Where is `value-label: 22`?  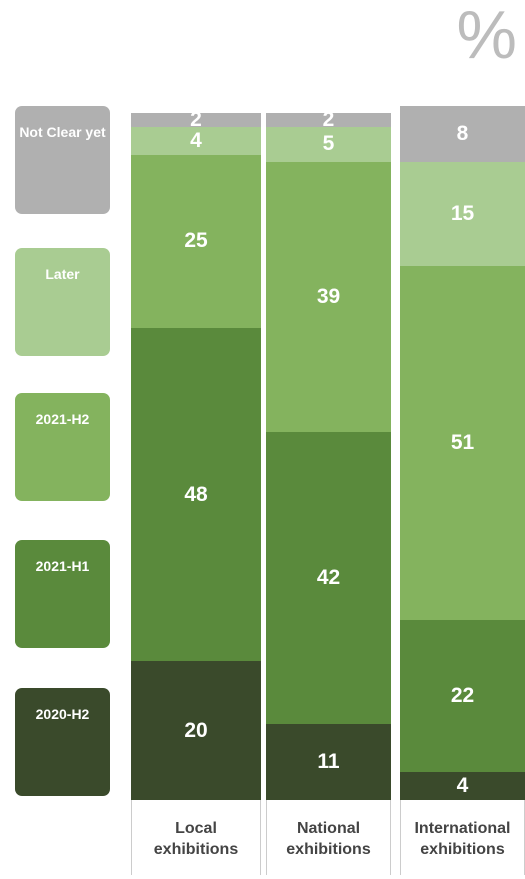 value-label: 22 is located at coordinates (462, 695).